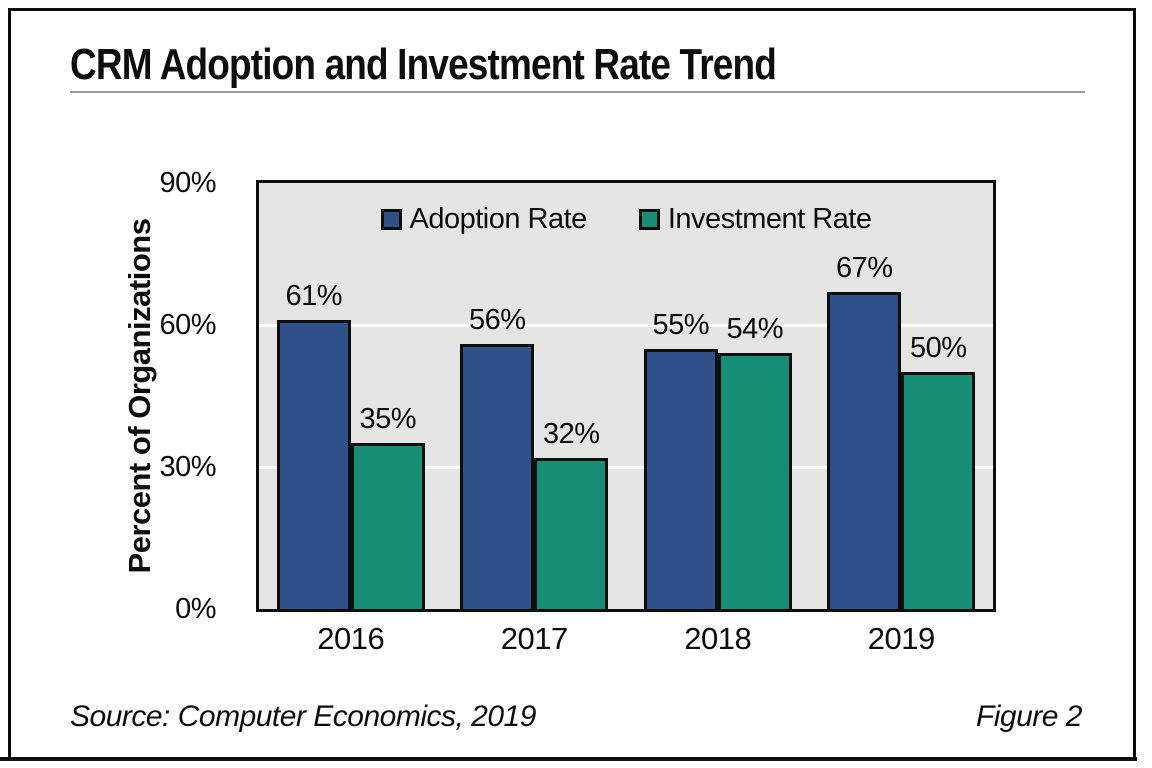 This screenshot has width=1152, height=768. I want to click on x-tick-2019: 2019, so click(901, 638).